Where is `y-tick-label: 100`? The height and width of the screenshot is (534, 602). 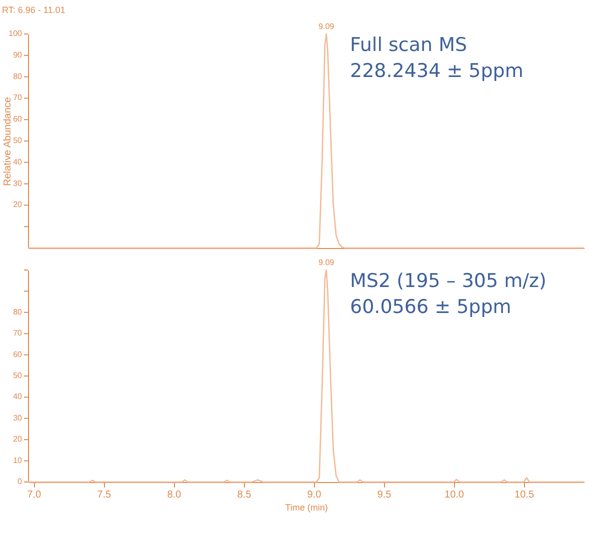 y-tick-label: 100 is located at coordinates (15, 33).